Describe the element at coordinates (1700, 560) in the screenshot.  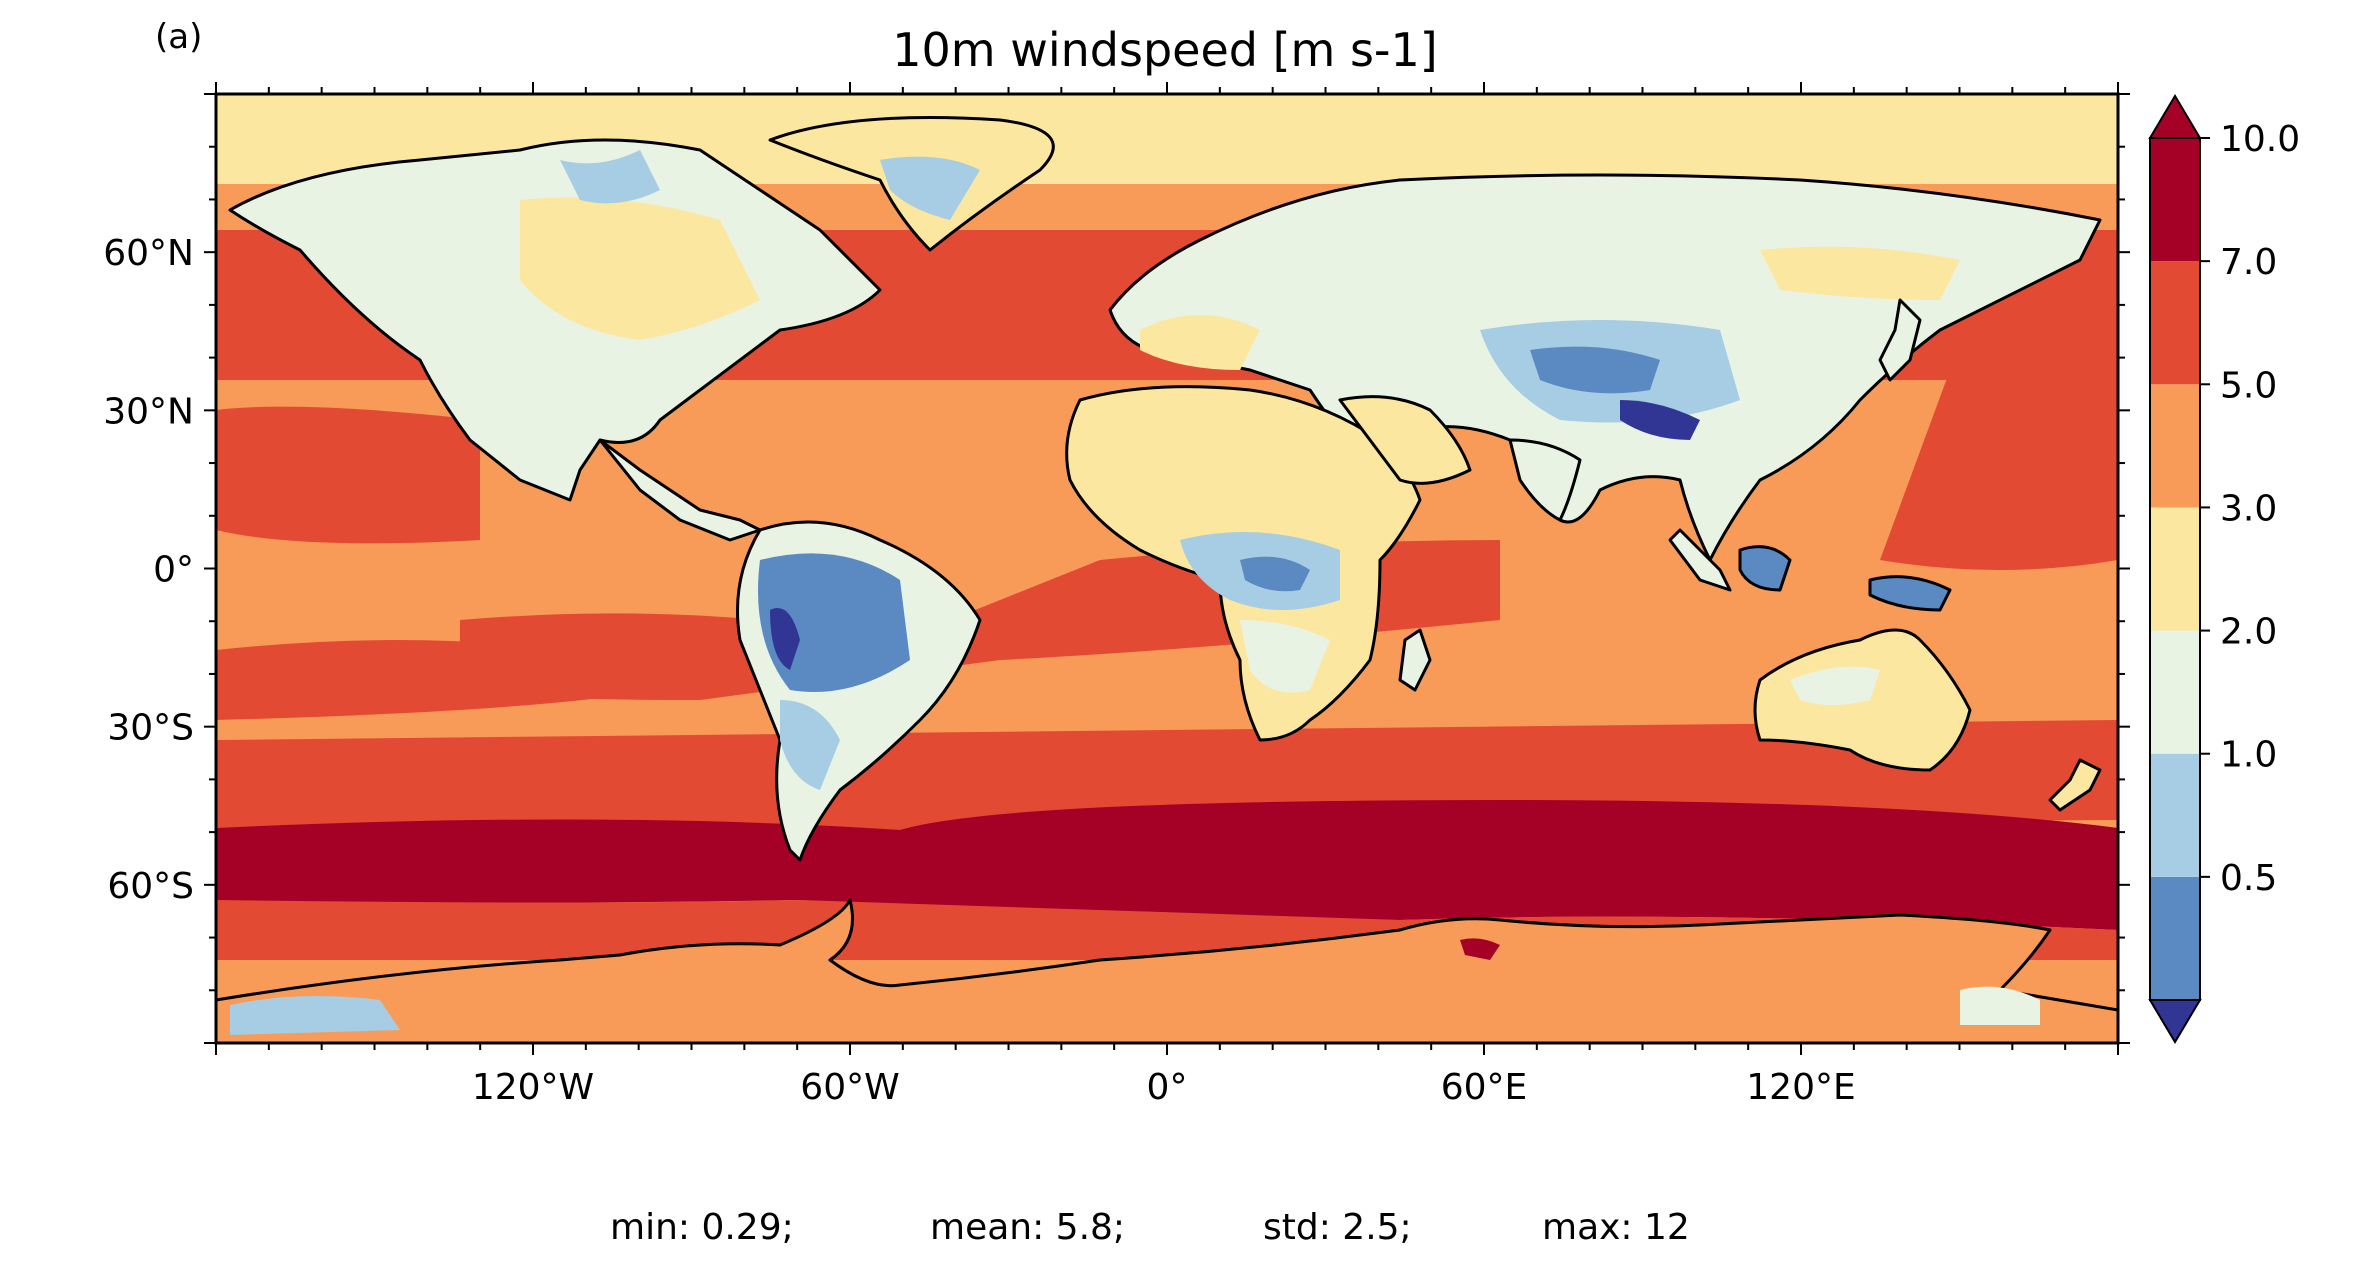
I see `sumatra` at that location.